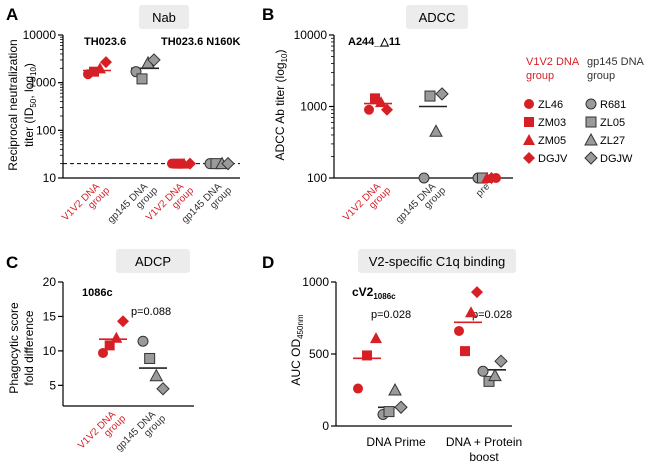  I want to click on ylabel-b: ADCC Ab titer (log10), so click(281, 105).